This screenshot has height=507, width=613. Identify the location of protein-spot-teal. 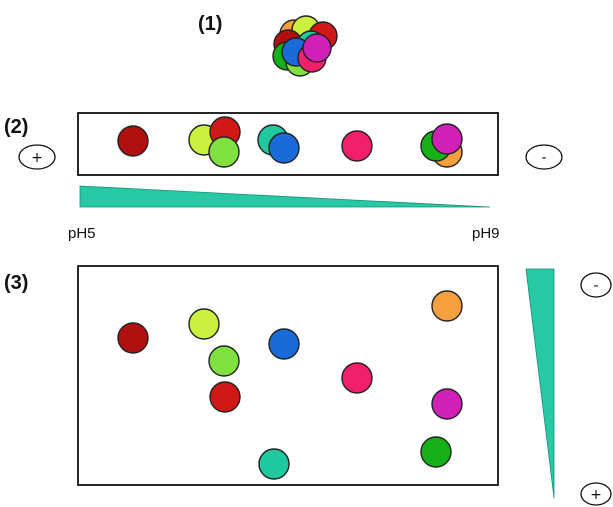
(274, 464).